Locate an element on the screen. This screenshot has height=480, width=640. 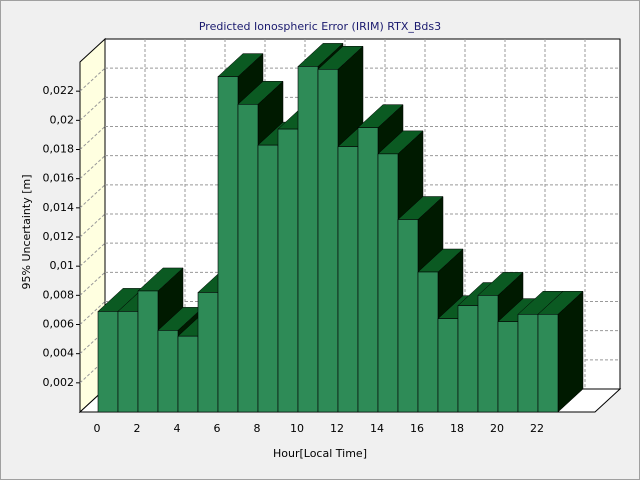
x-tick-label: 6 is located at coordinates (217, 428).